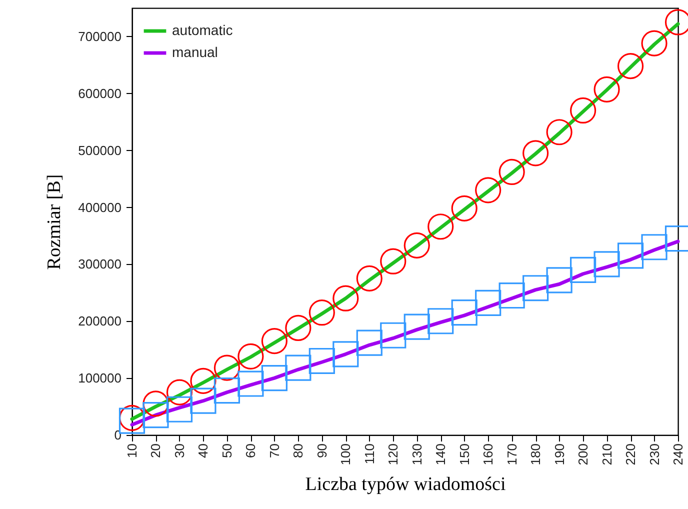 This screenshot has width=688, height=509. Describe the element at coordinates (156, 451) in the screenshot. I see `x-tick-label: 20` at that location.